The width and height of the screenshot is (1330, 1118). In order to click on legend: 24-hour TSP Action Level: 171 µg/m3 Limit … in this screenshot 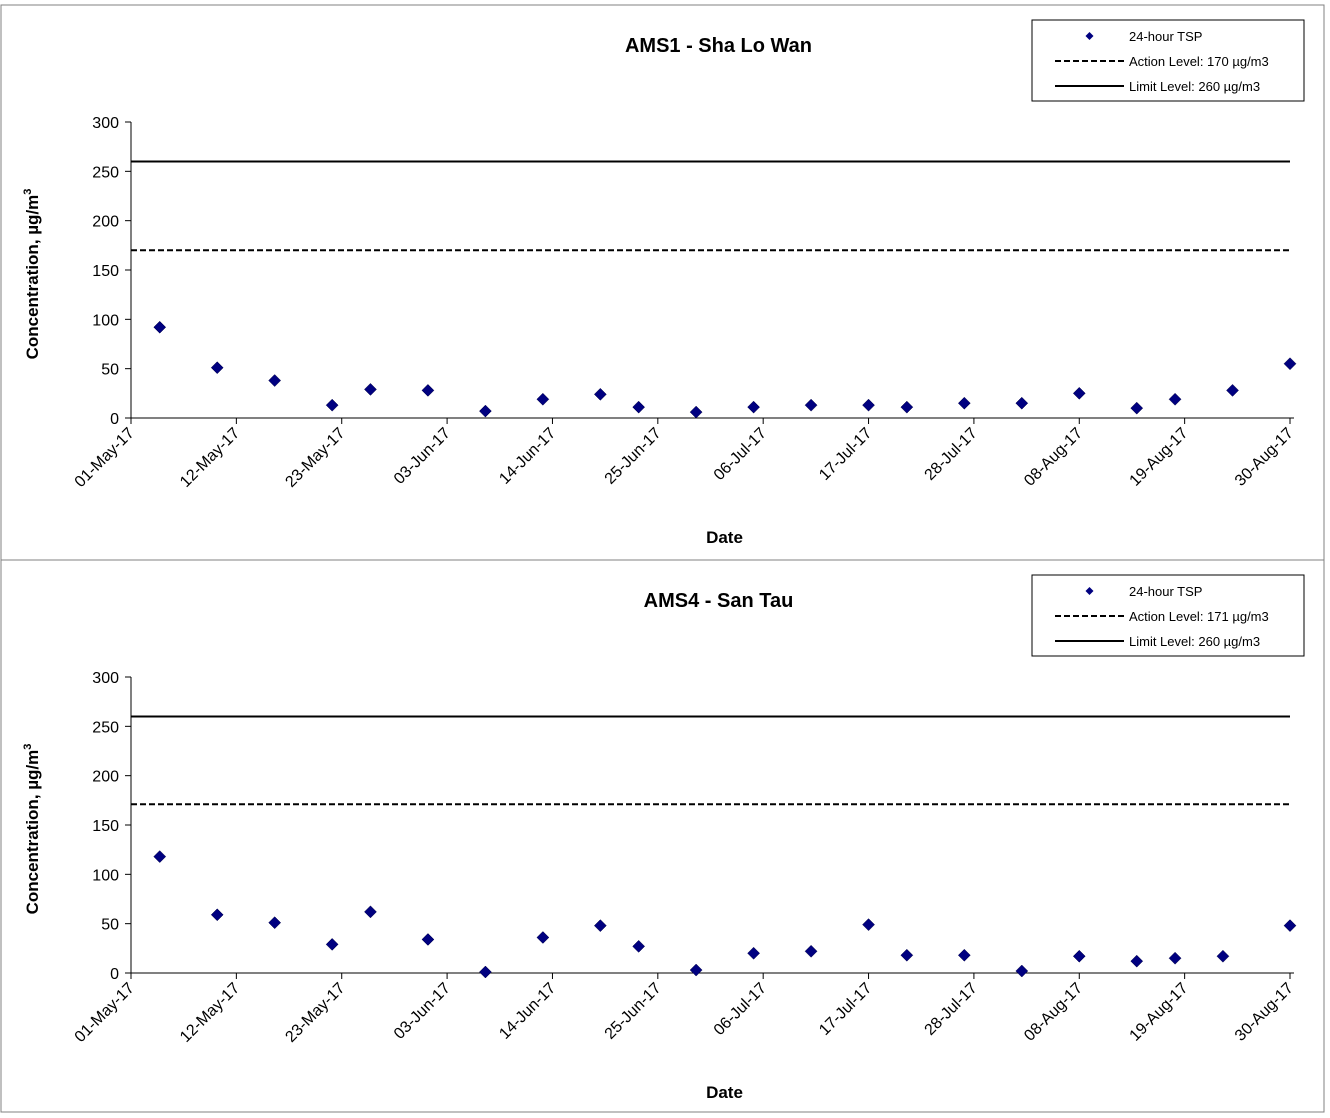, I will do `click(1168, 615)`.